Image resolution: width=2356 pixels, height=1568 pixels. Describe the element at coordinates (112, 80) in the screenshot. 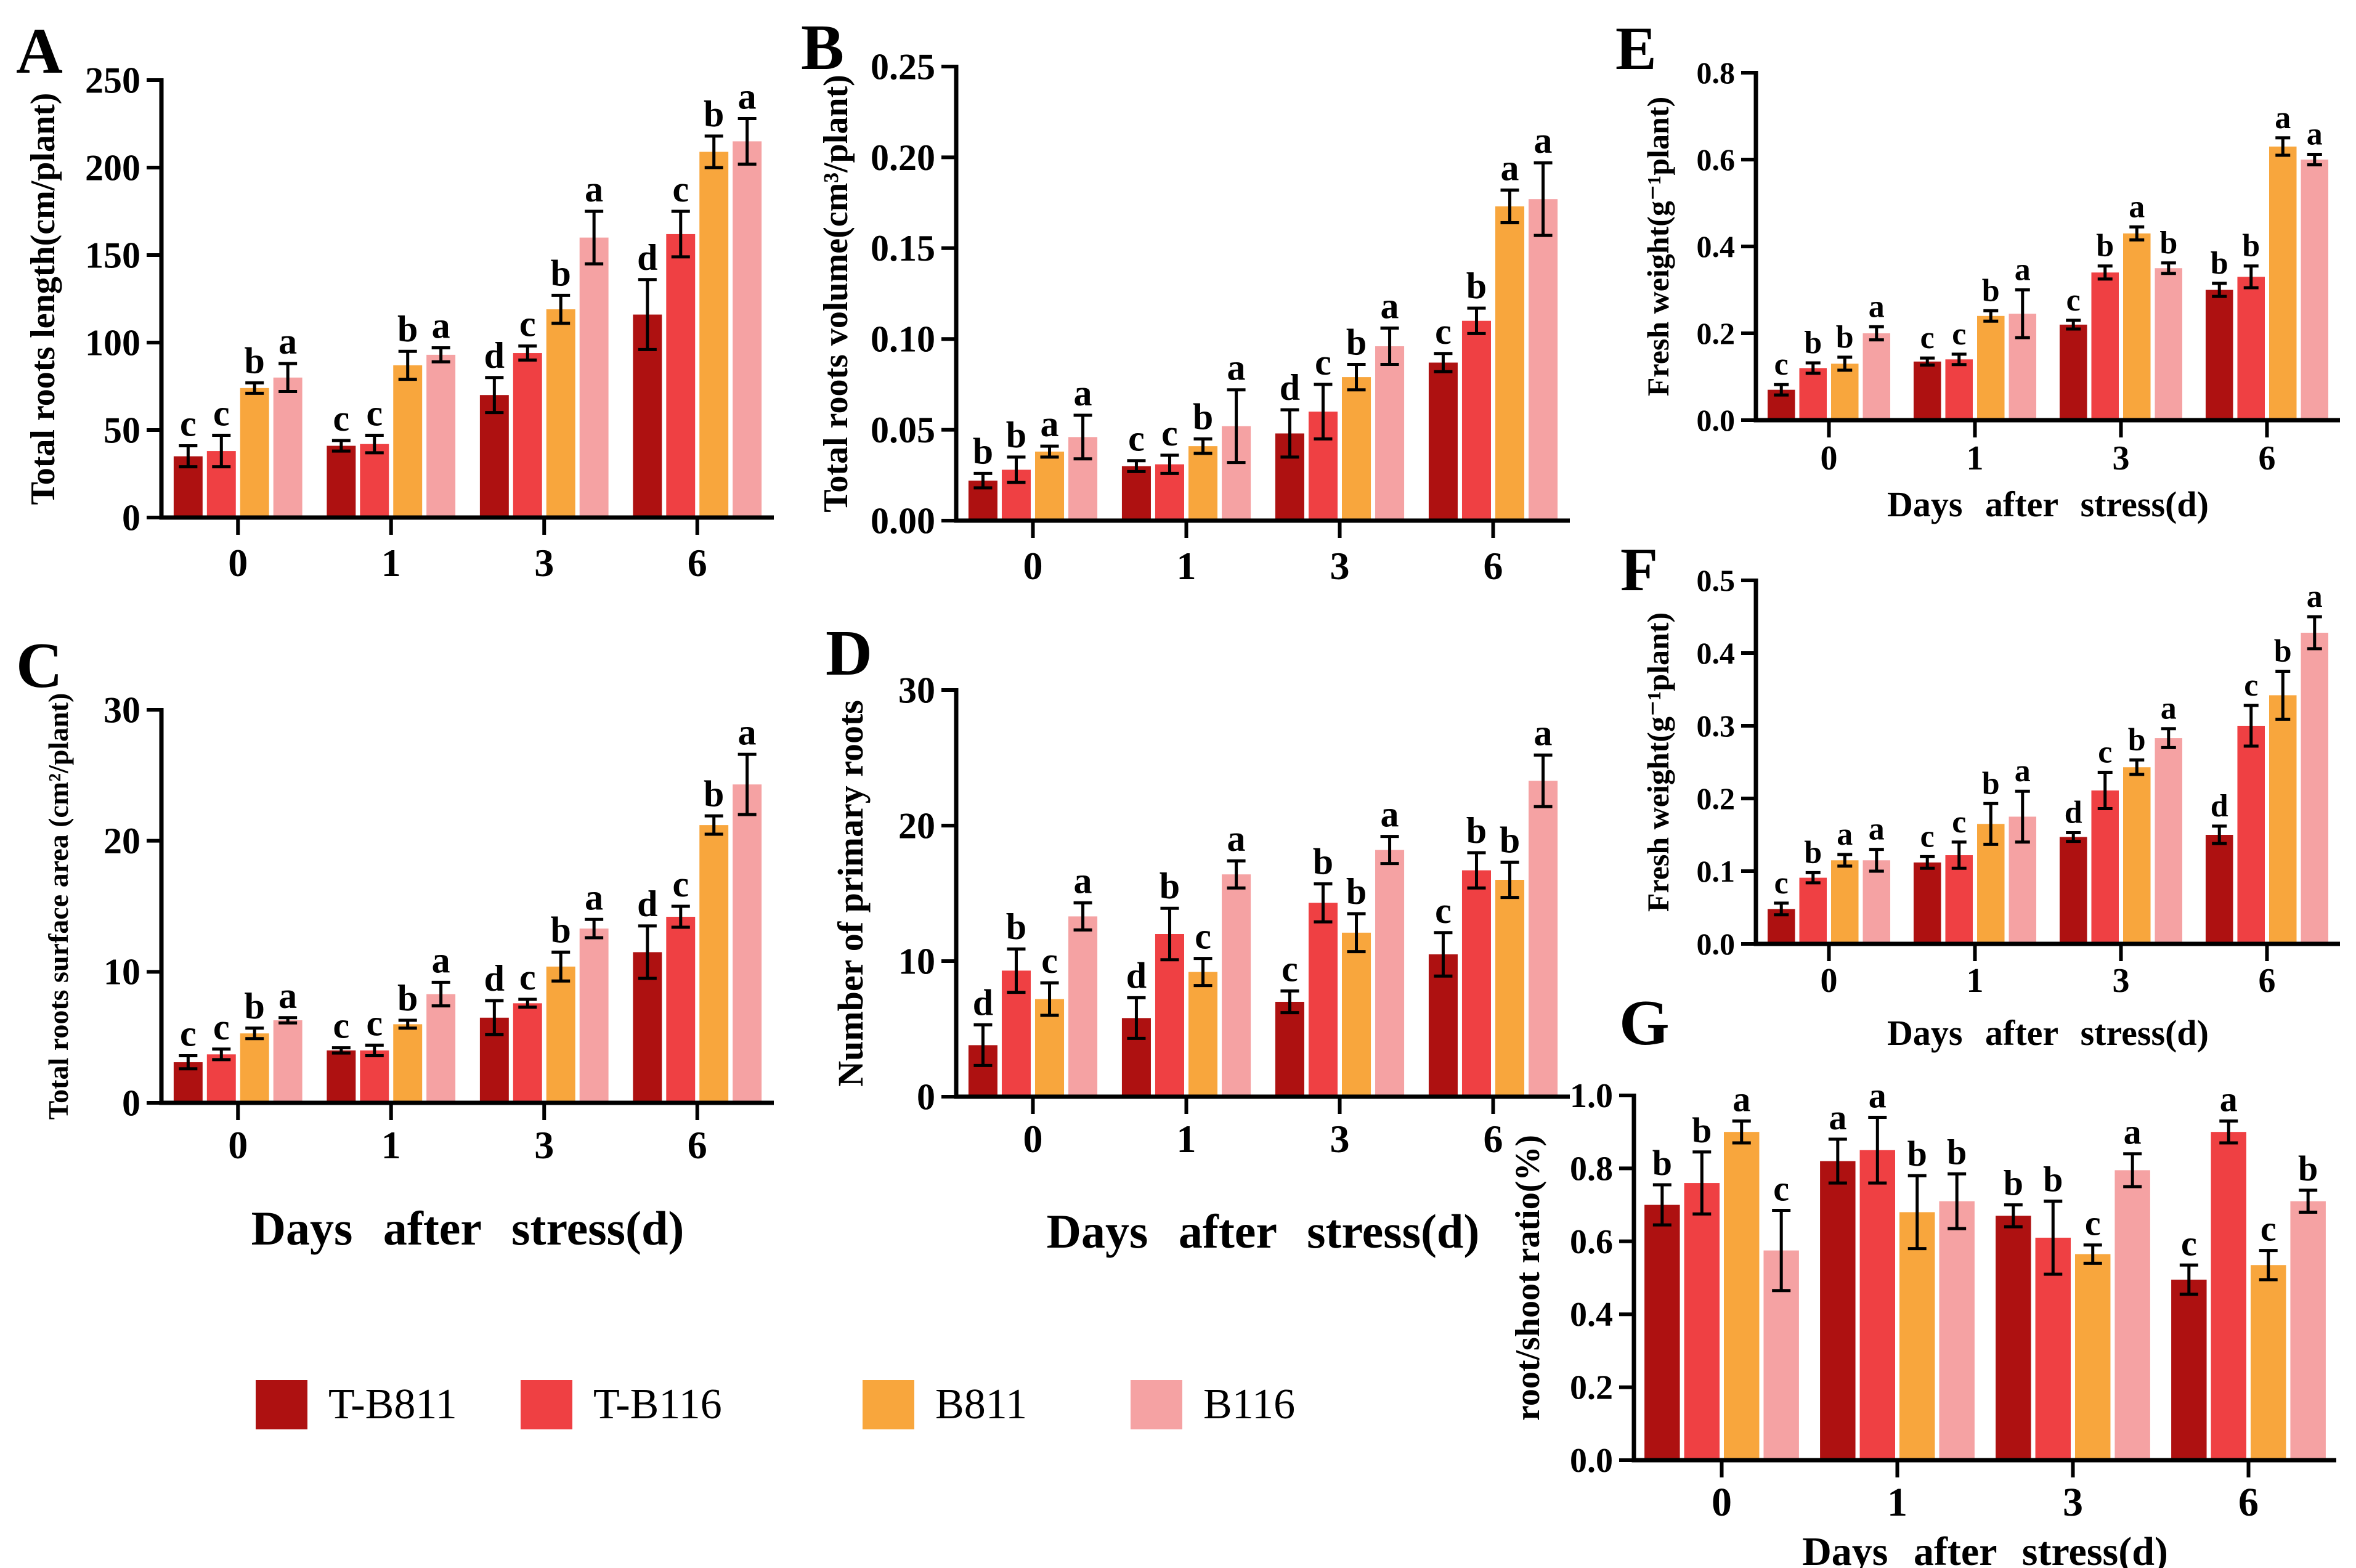

I see `y-tick-label: 250` at that location.